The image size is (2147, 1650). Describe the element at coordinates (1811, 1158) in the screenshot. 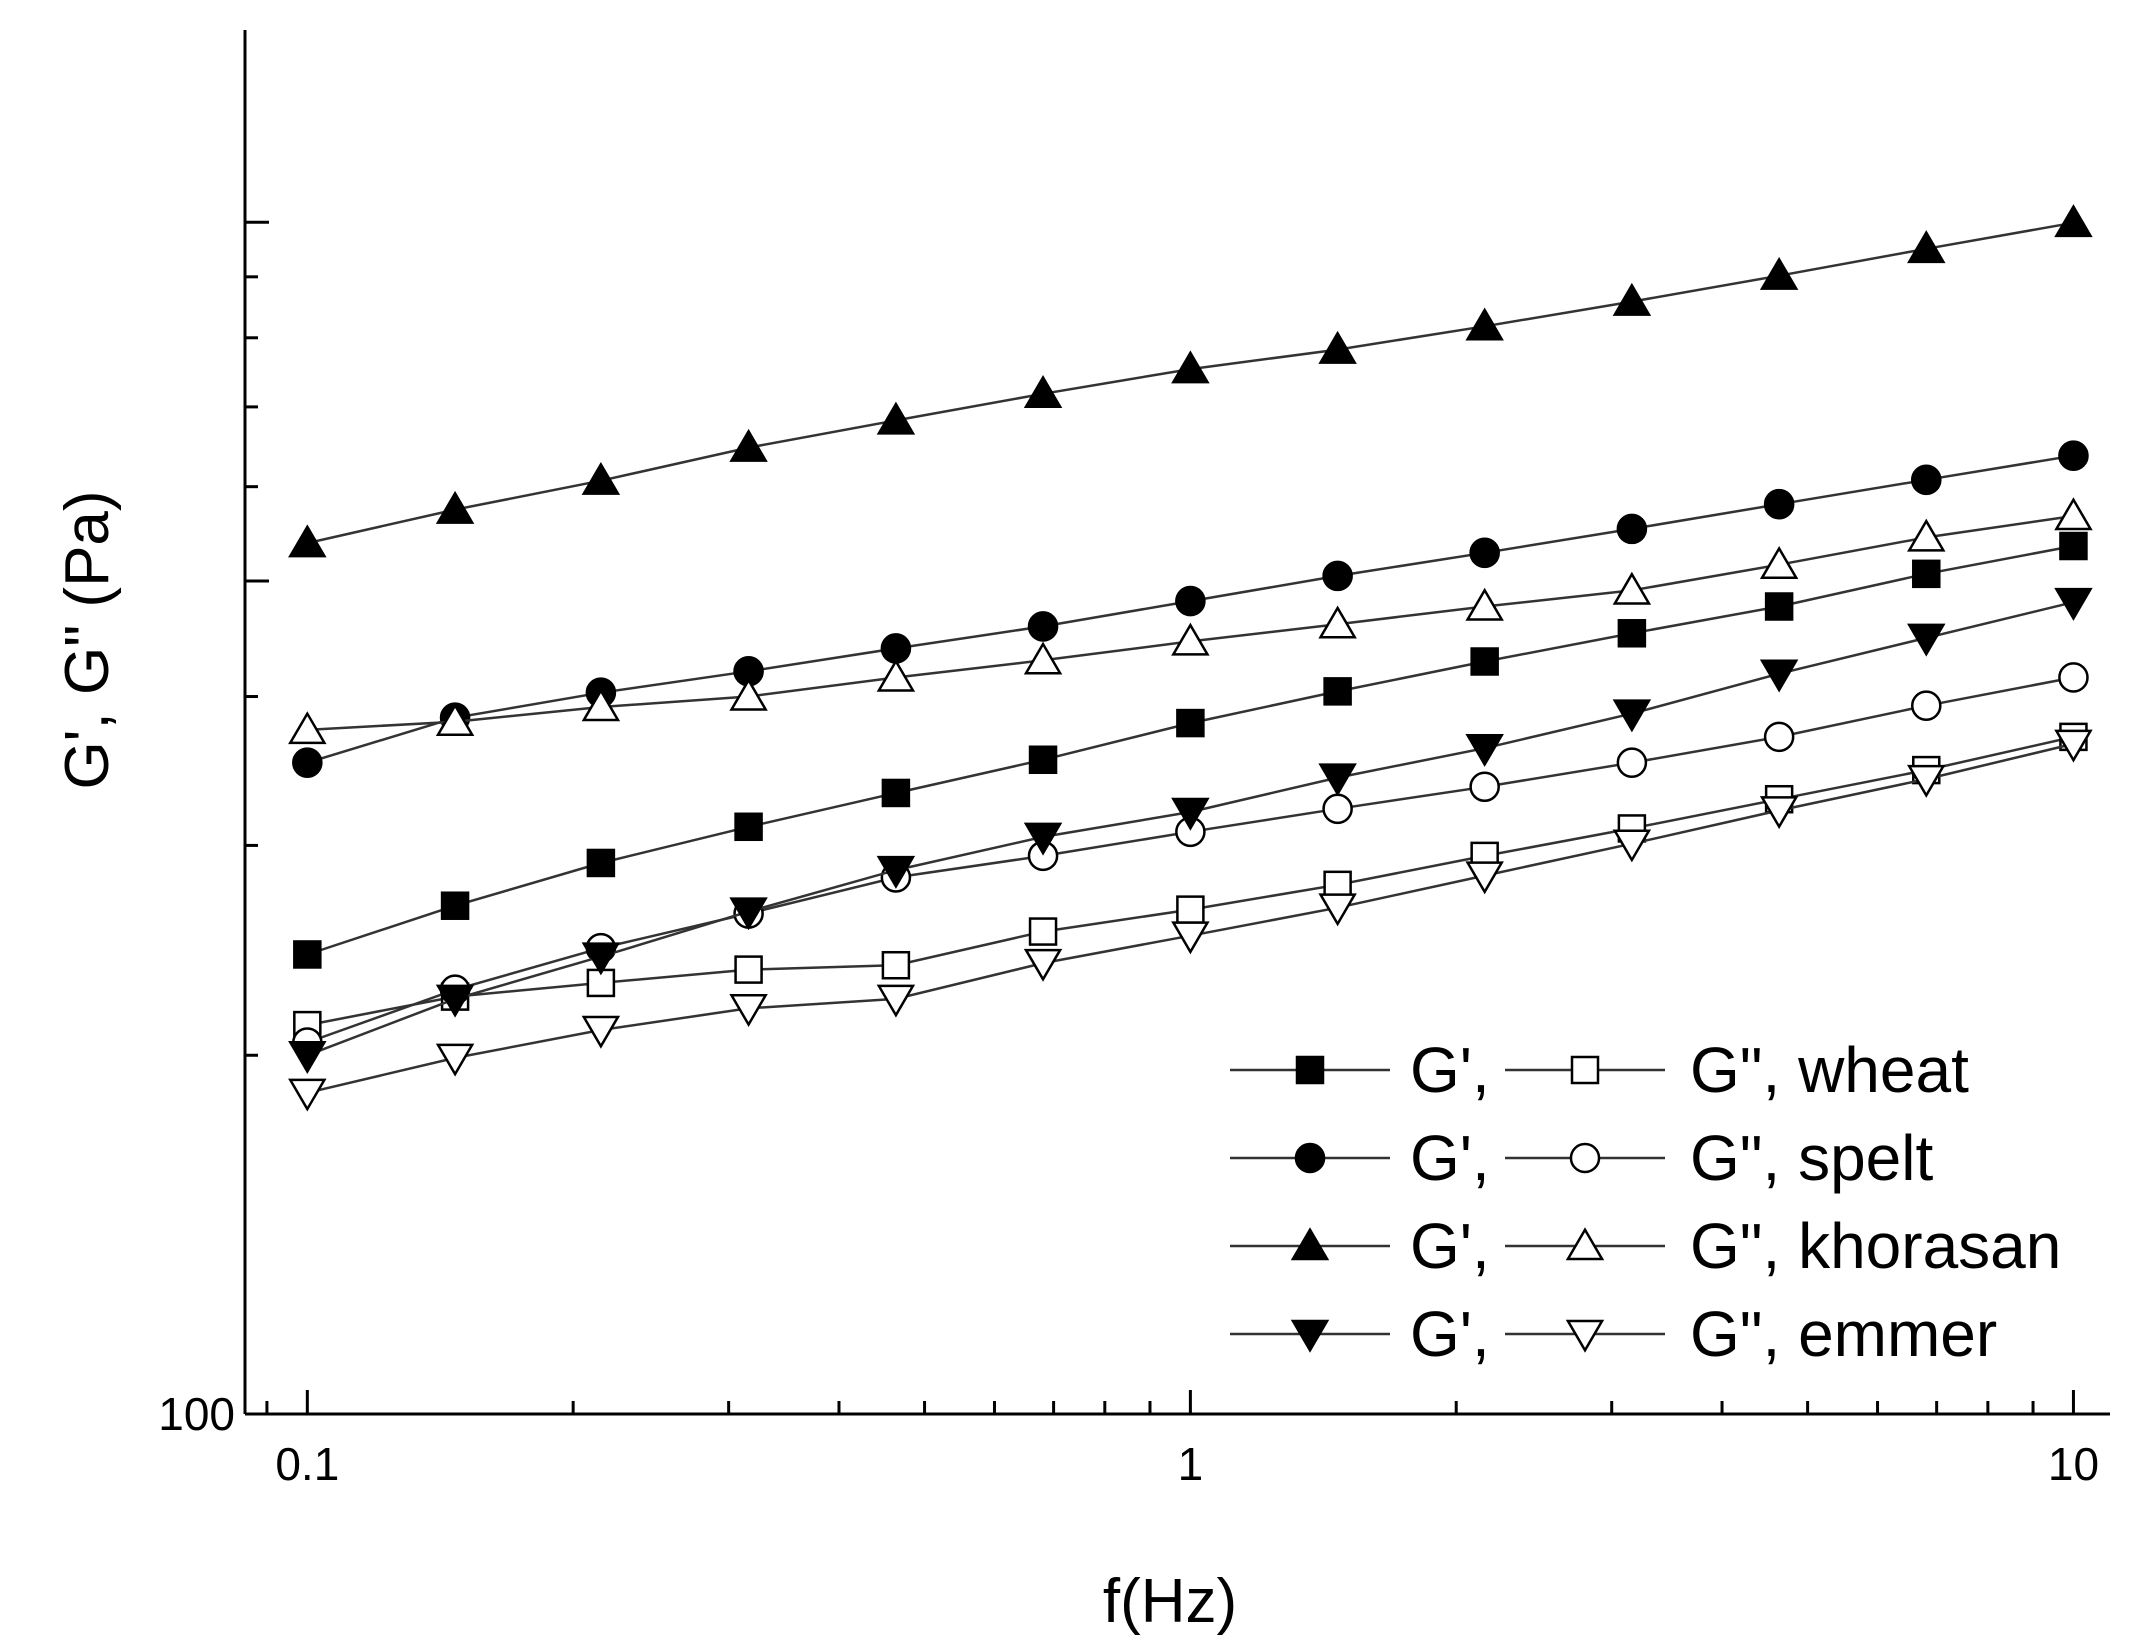

I see `legend-label-gdouble: G", spelt` at that location.